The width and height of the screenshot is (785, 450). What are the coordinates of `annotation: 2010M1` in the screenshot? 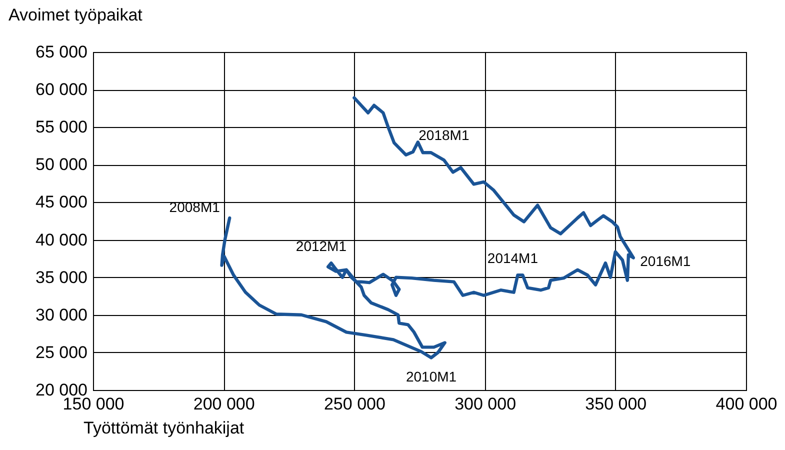 It's located at (431, 376).